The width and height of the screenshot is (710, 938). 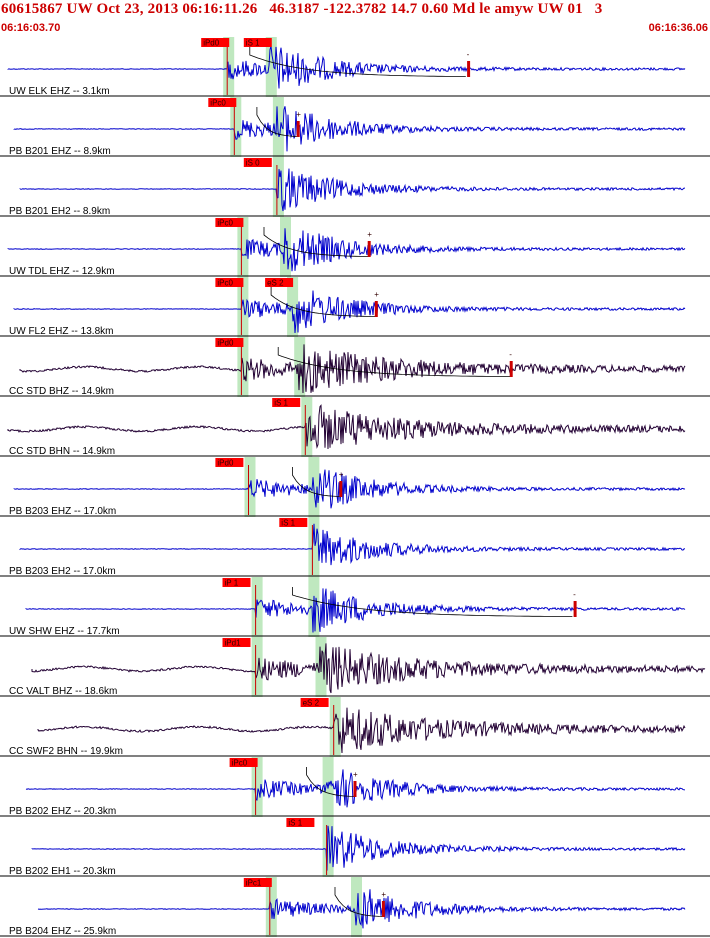 I want to click on trace-panel: + iPd0 PB B203 EHZ -- 17.0km, so click(x=355, y=487).